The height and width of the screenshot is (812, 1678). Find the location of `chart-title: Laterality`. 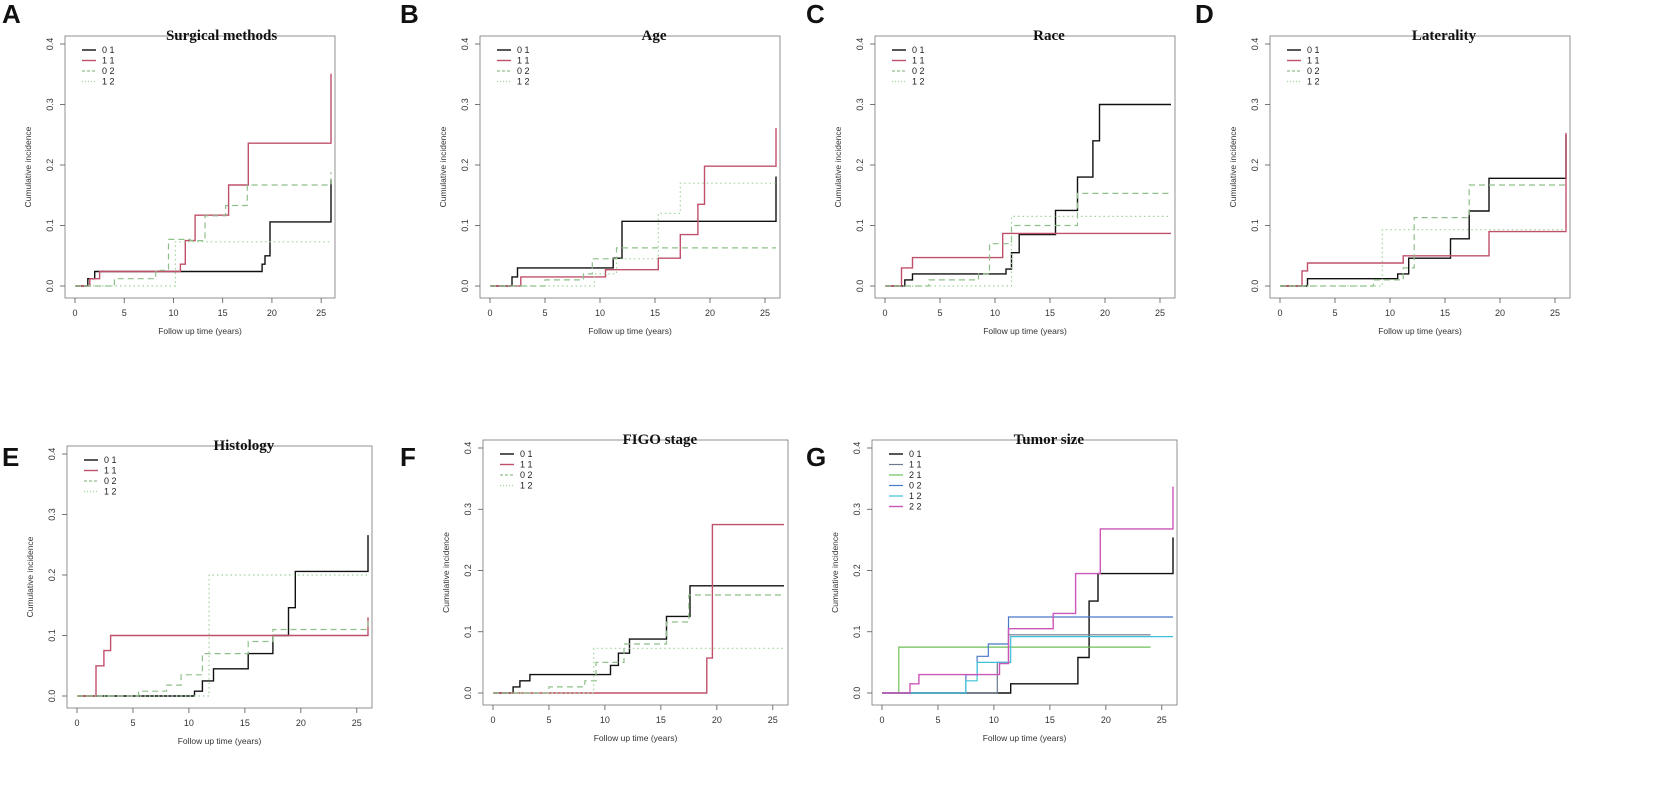

chart-title: Laterality is located at coordinates (1444, 36).